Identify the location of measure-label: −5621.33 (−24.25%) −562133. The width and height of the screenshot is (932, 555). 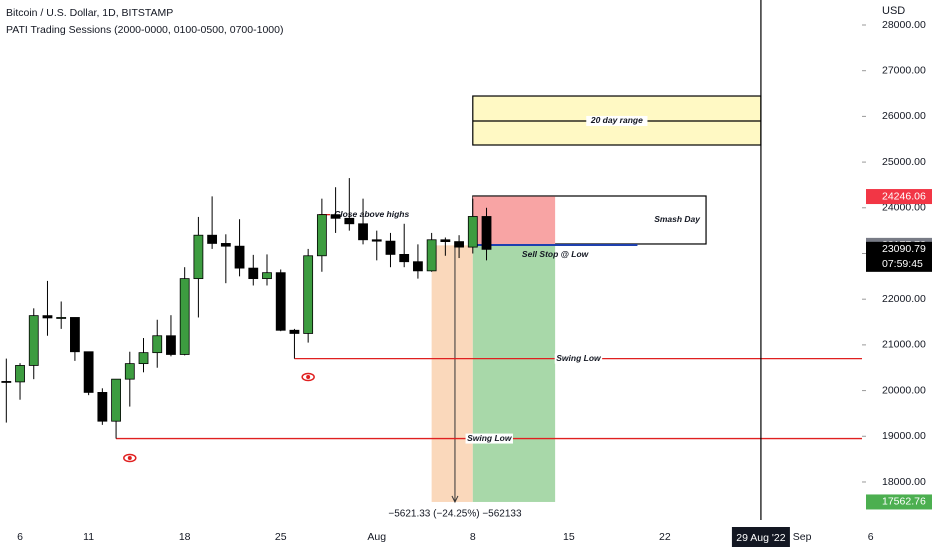
(455, 514).